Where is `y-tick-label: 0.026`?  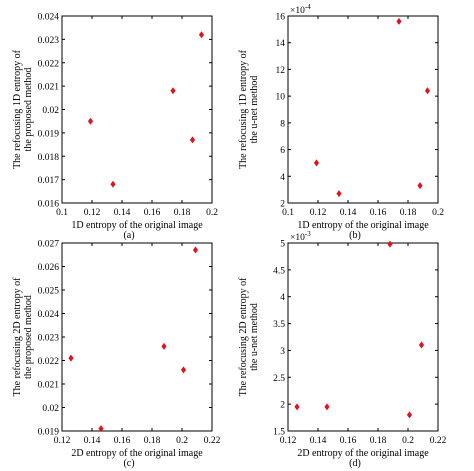
y-tick-label: 0.026 is located at coordinates (49, 268).